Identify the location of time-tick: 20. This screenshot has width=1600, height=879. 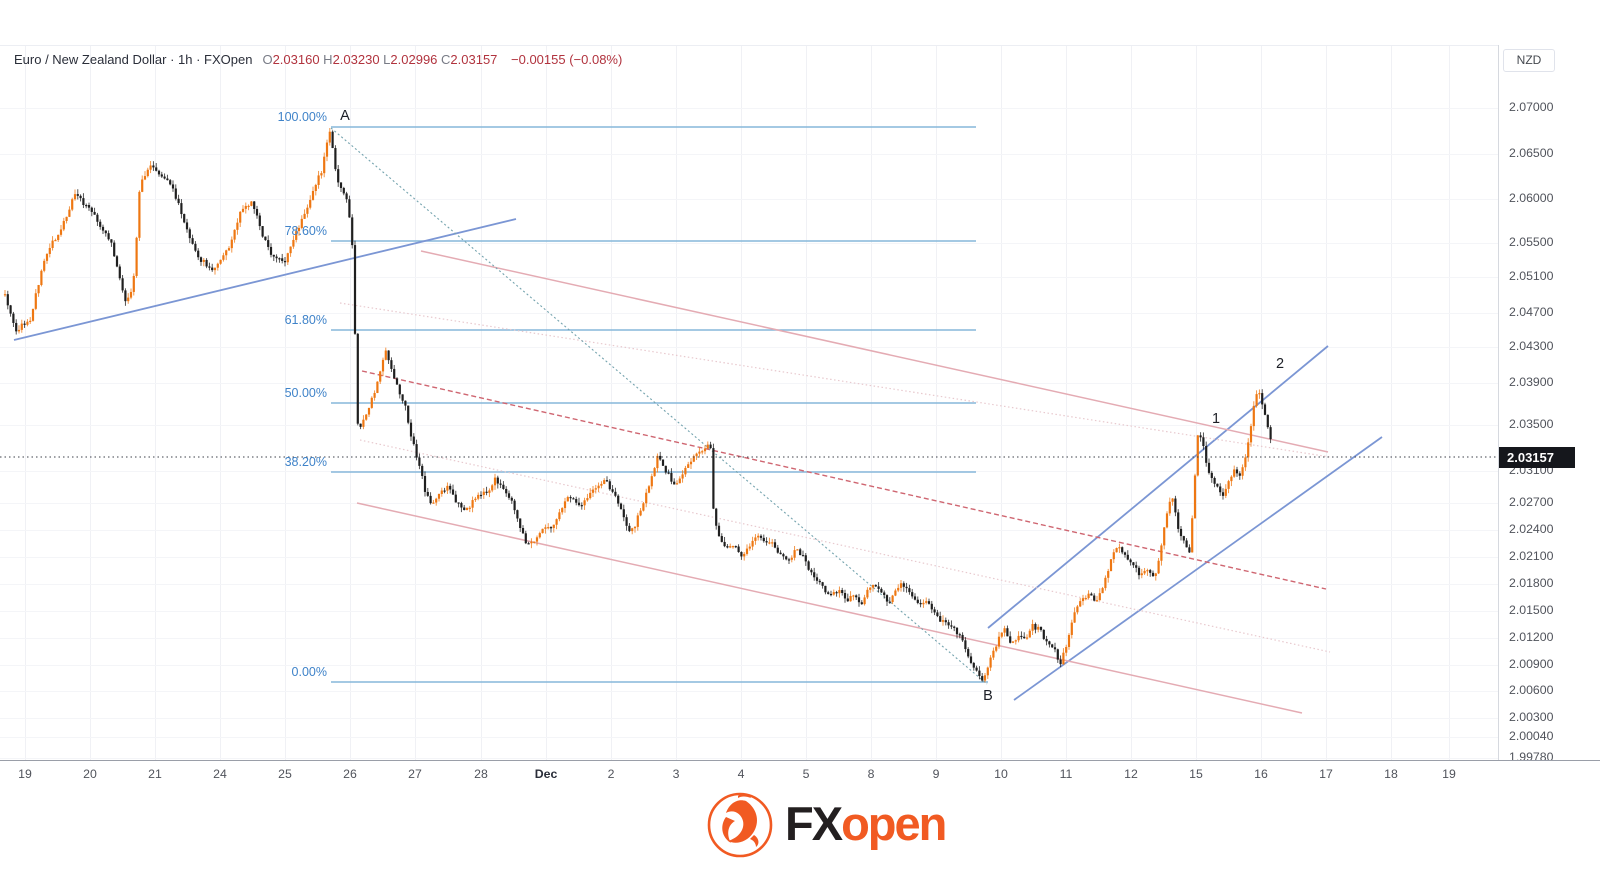
(90, 774).